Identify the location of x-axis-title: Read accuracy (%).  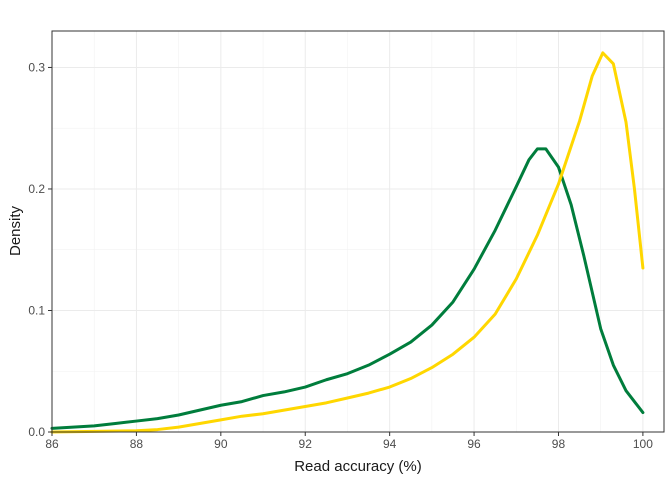
(358, 466).